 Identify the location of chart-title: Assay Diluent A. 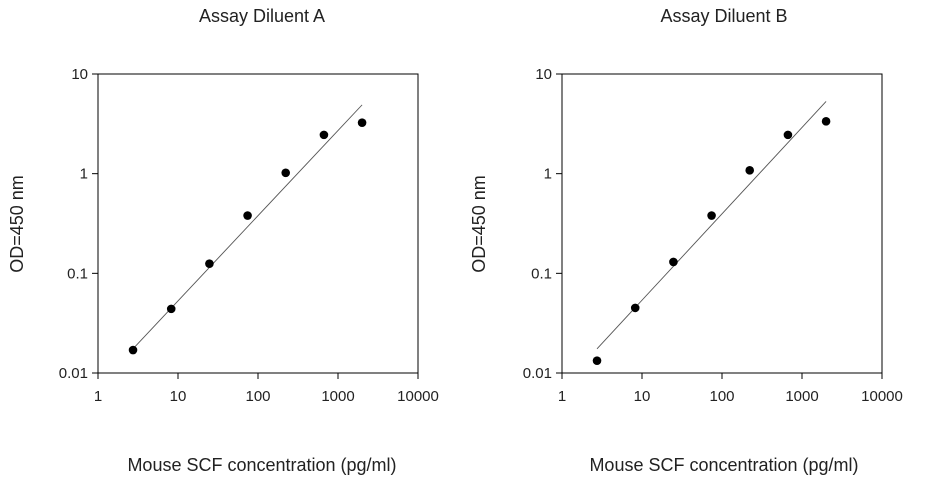
(262, 16).